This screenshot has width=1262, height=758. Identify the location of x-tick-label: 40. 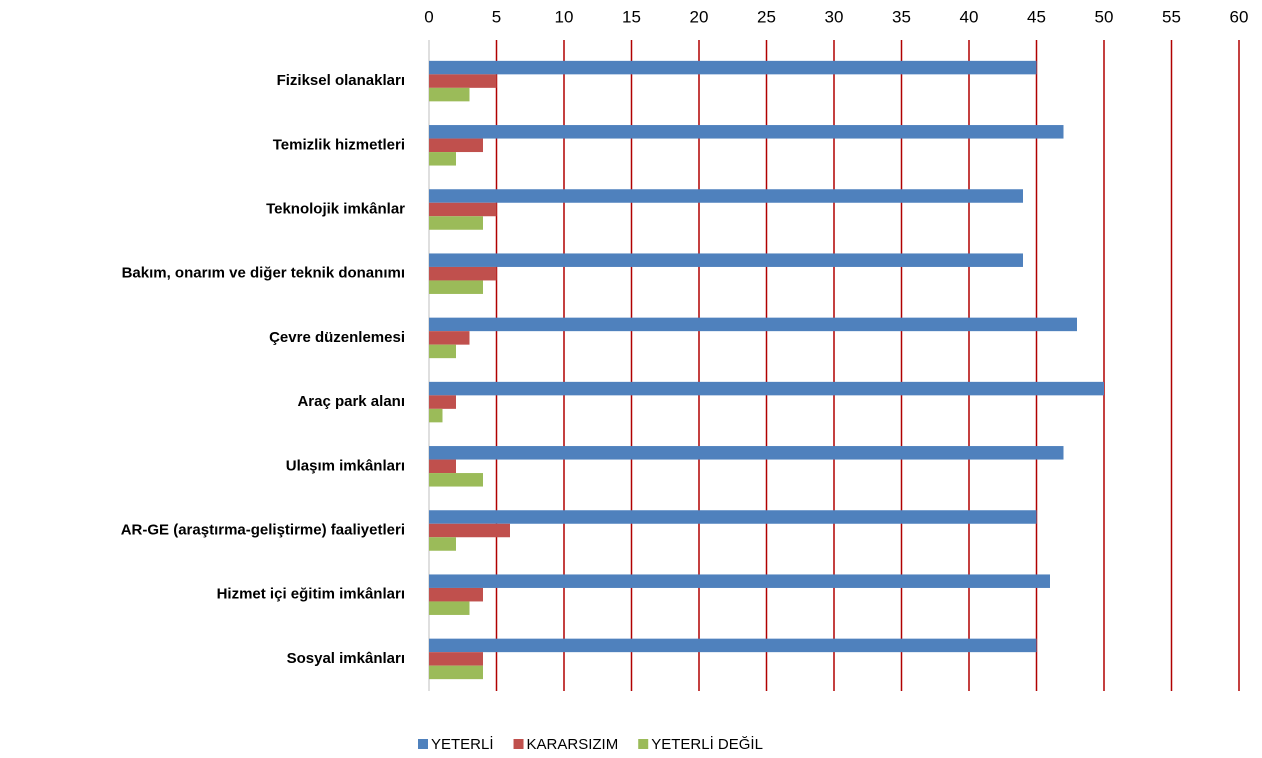
(969, 16).